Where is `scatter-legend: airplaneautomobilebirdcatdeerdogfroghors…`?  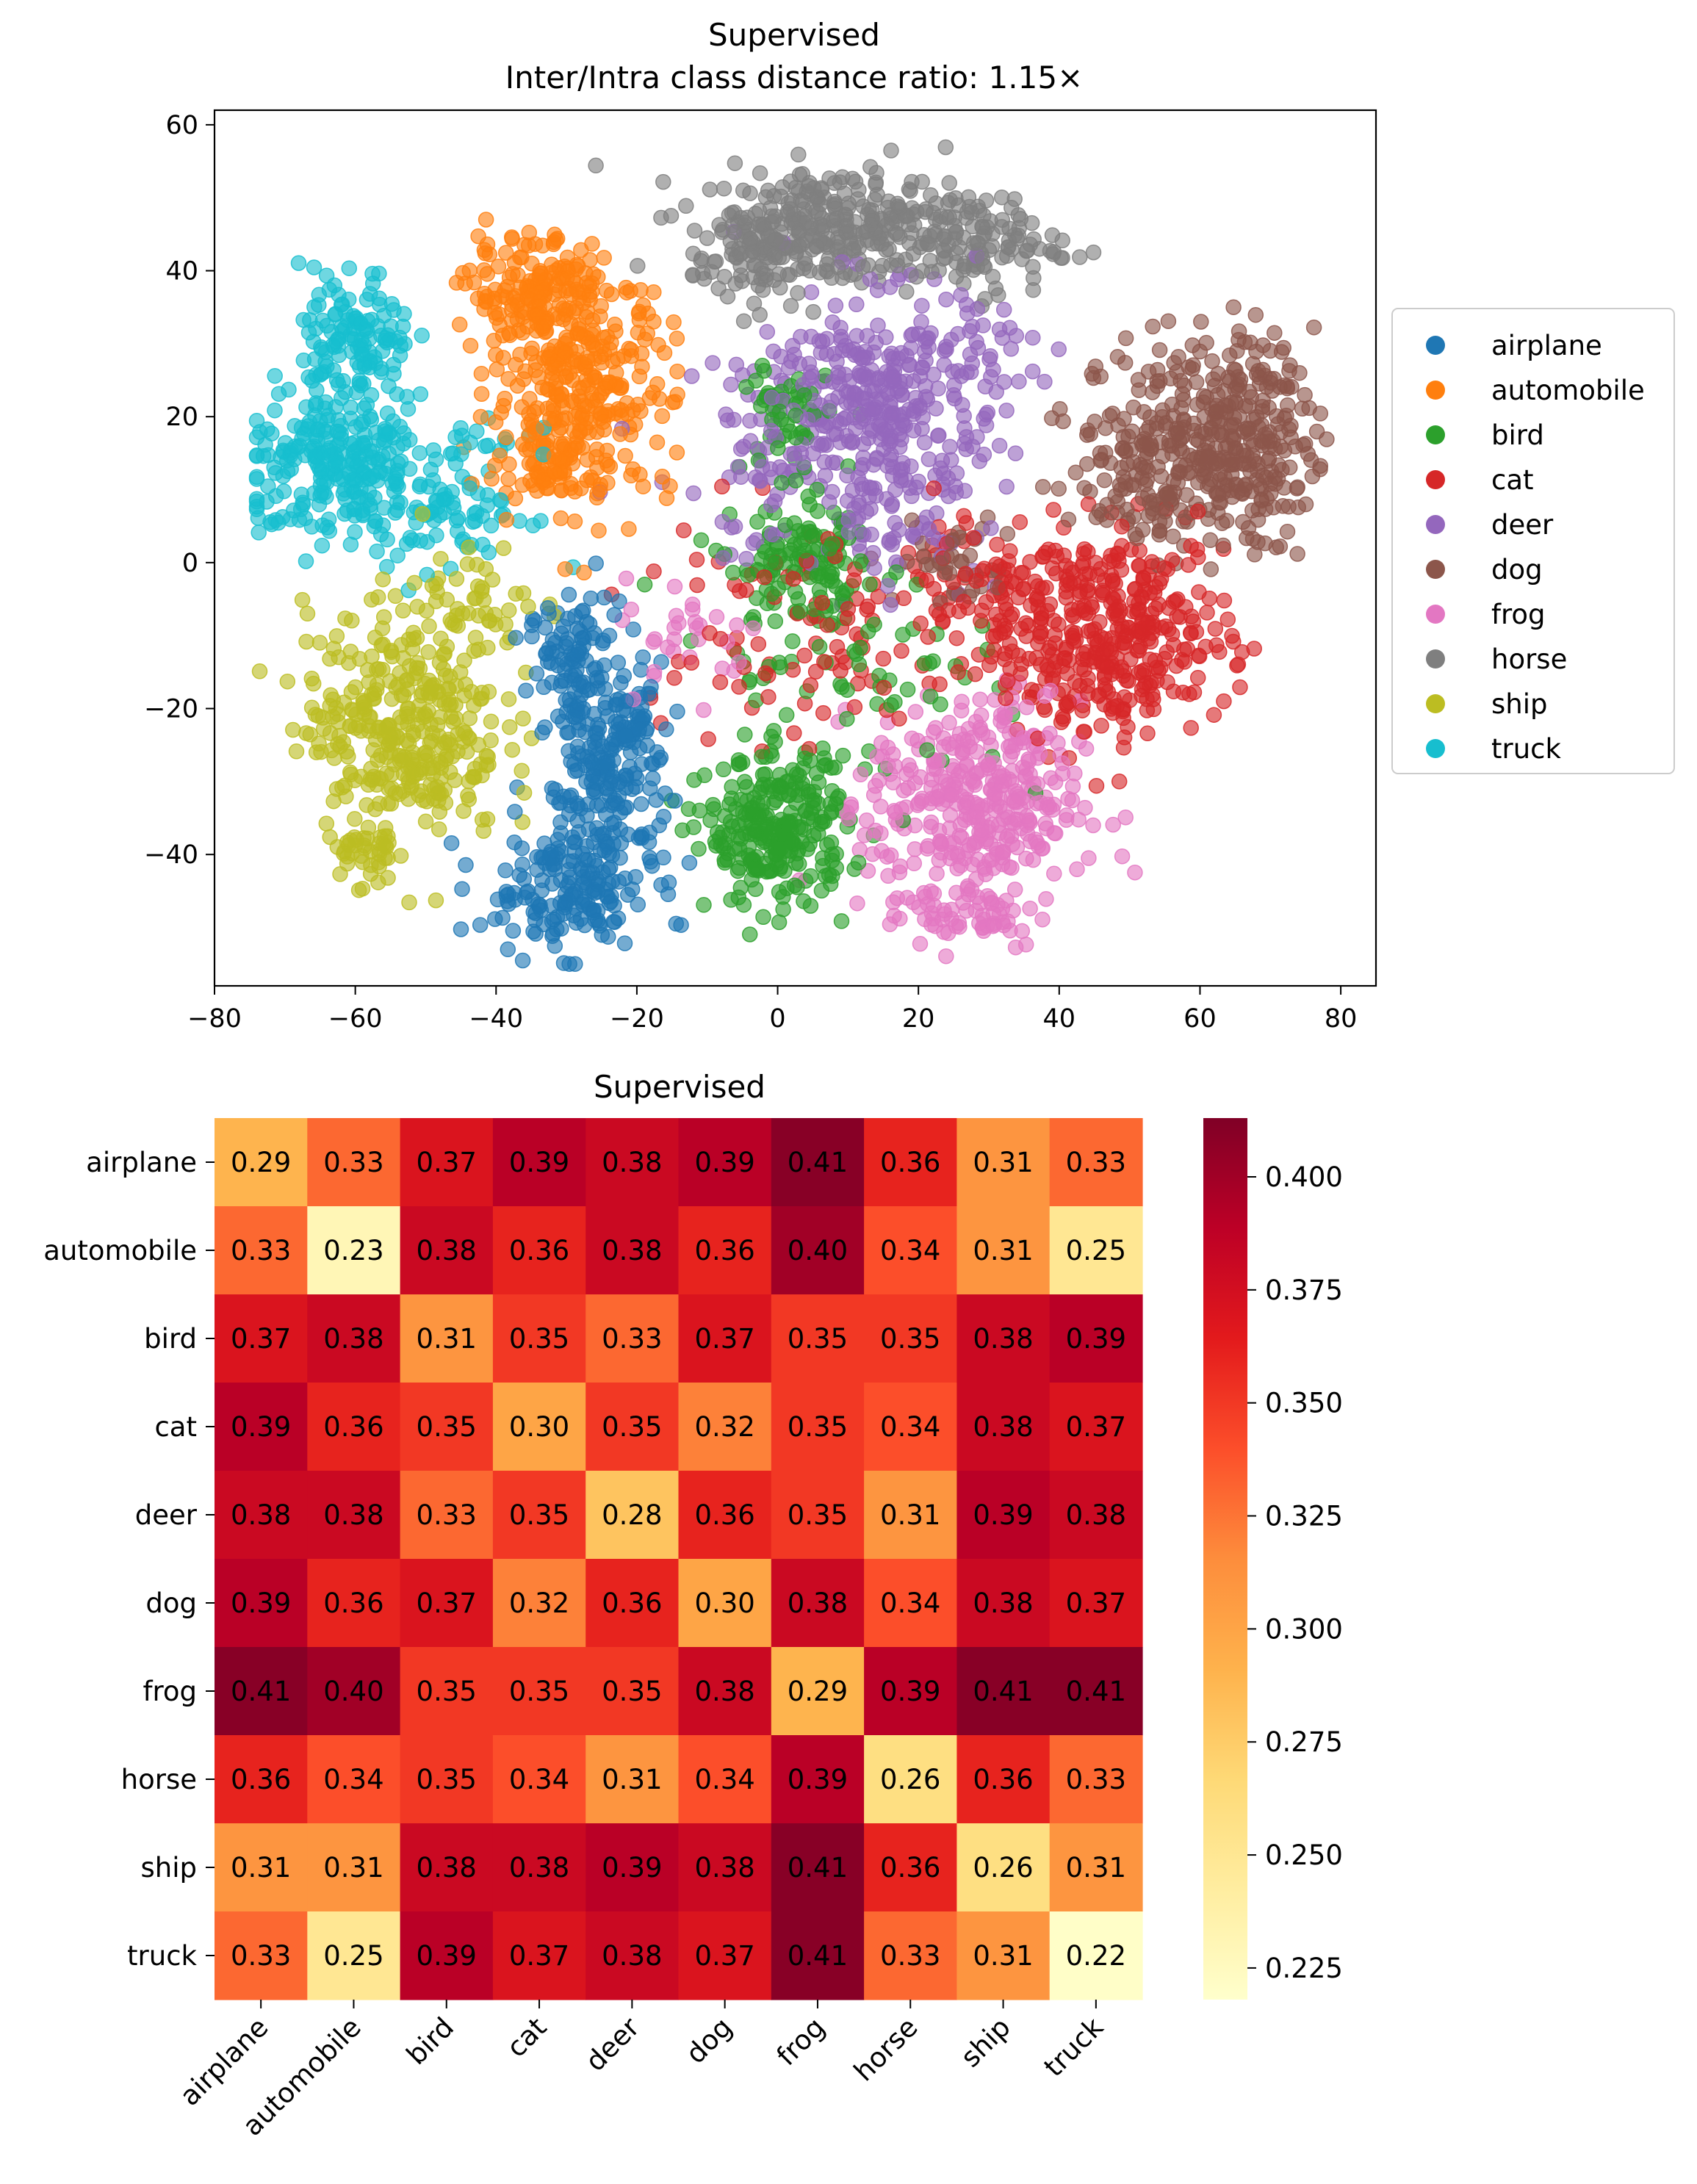 scatter-legend: airplaneautomobilebirdcatdeerdogfroghors… is located at coordinates (1533, 541).